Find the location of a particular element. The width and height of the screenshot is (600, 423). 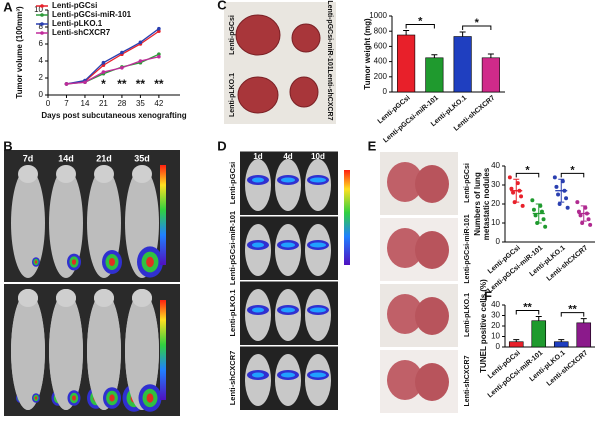

y-tick-label: 600 is located at coordinates (381, 46).